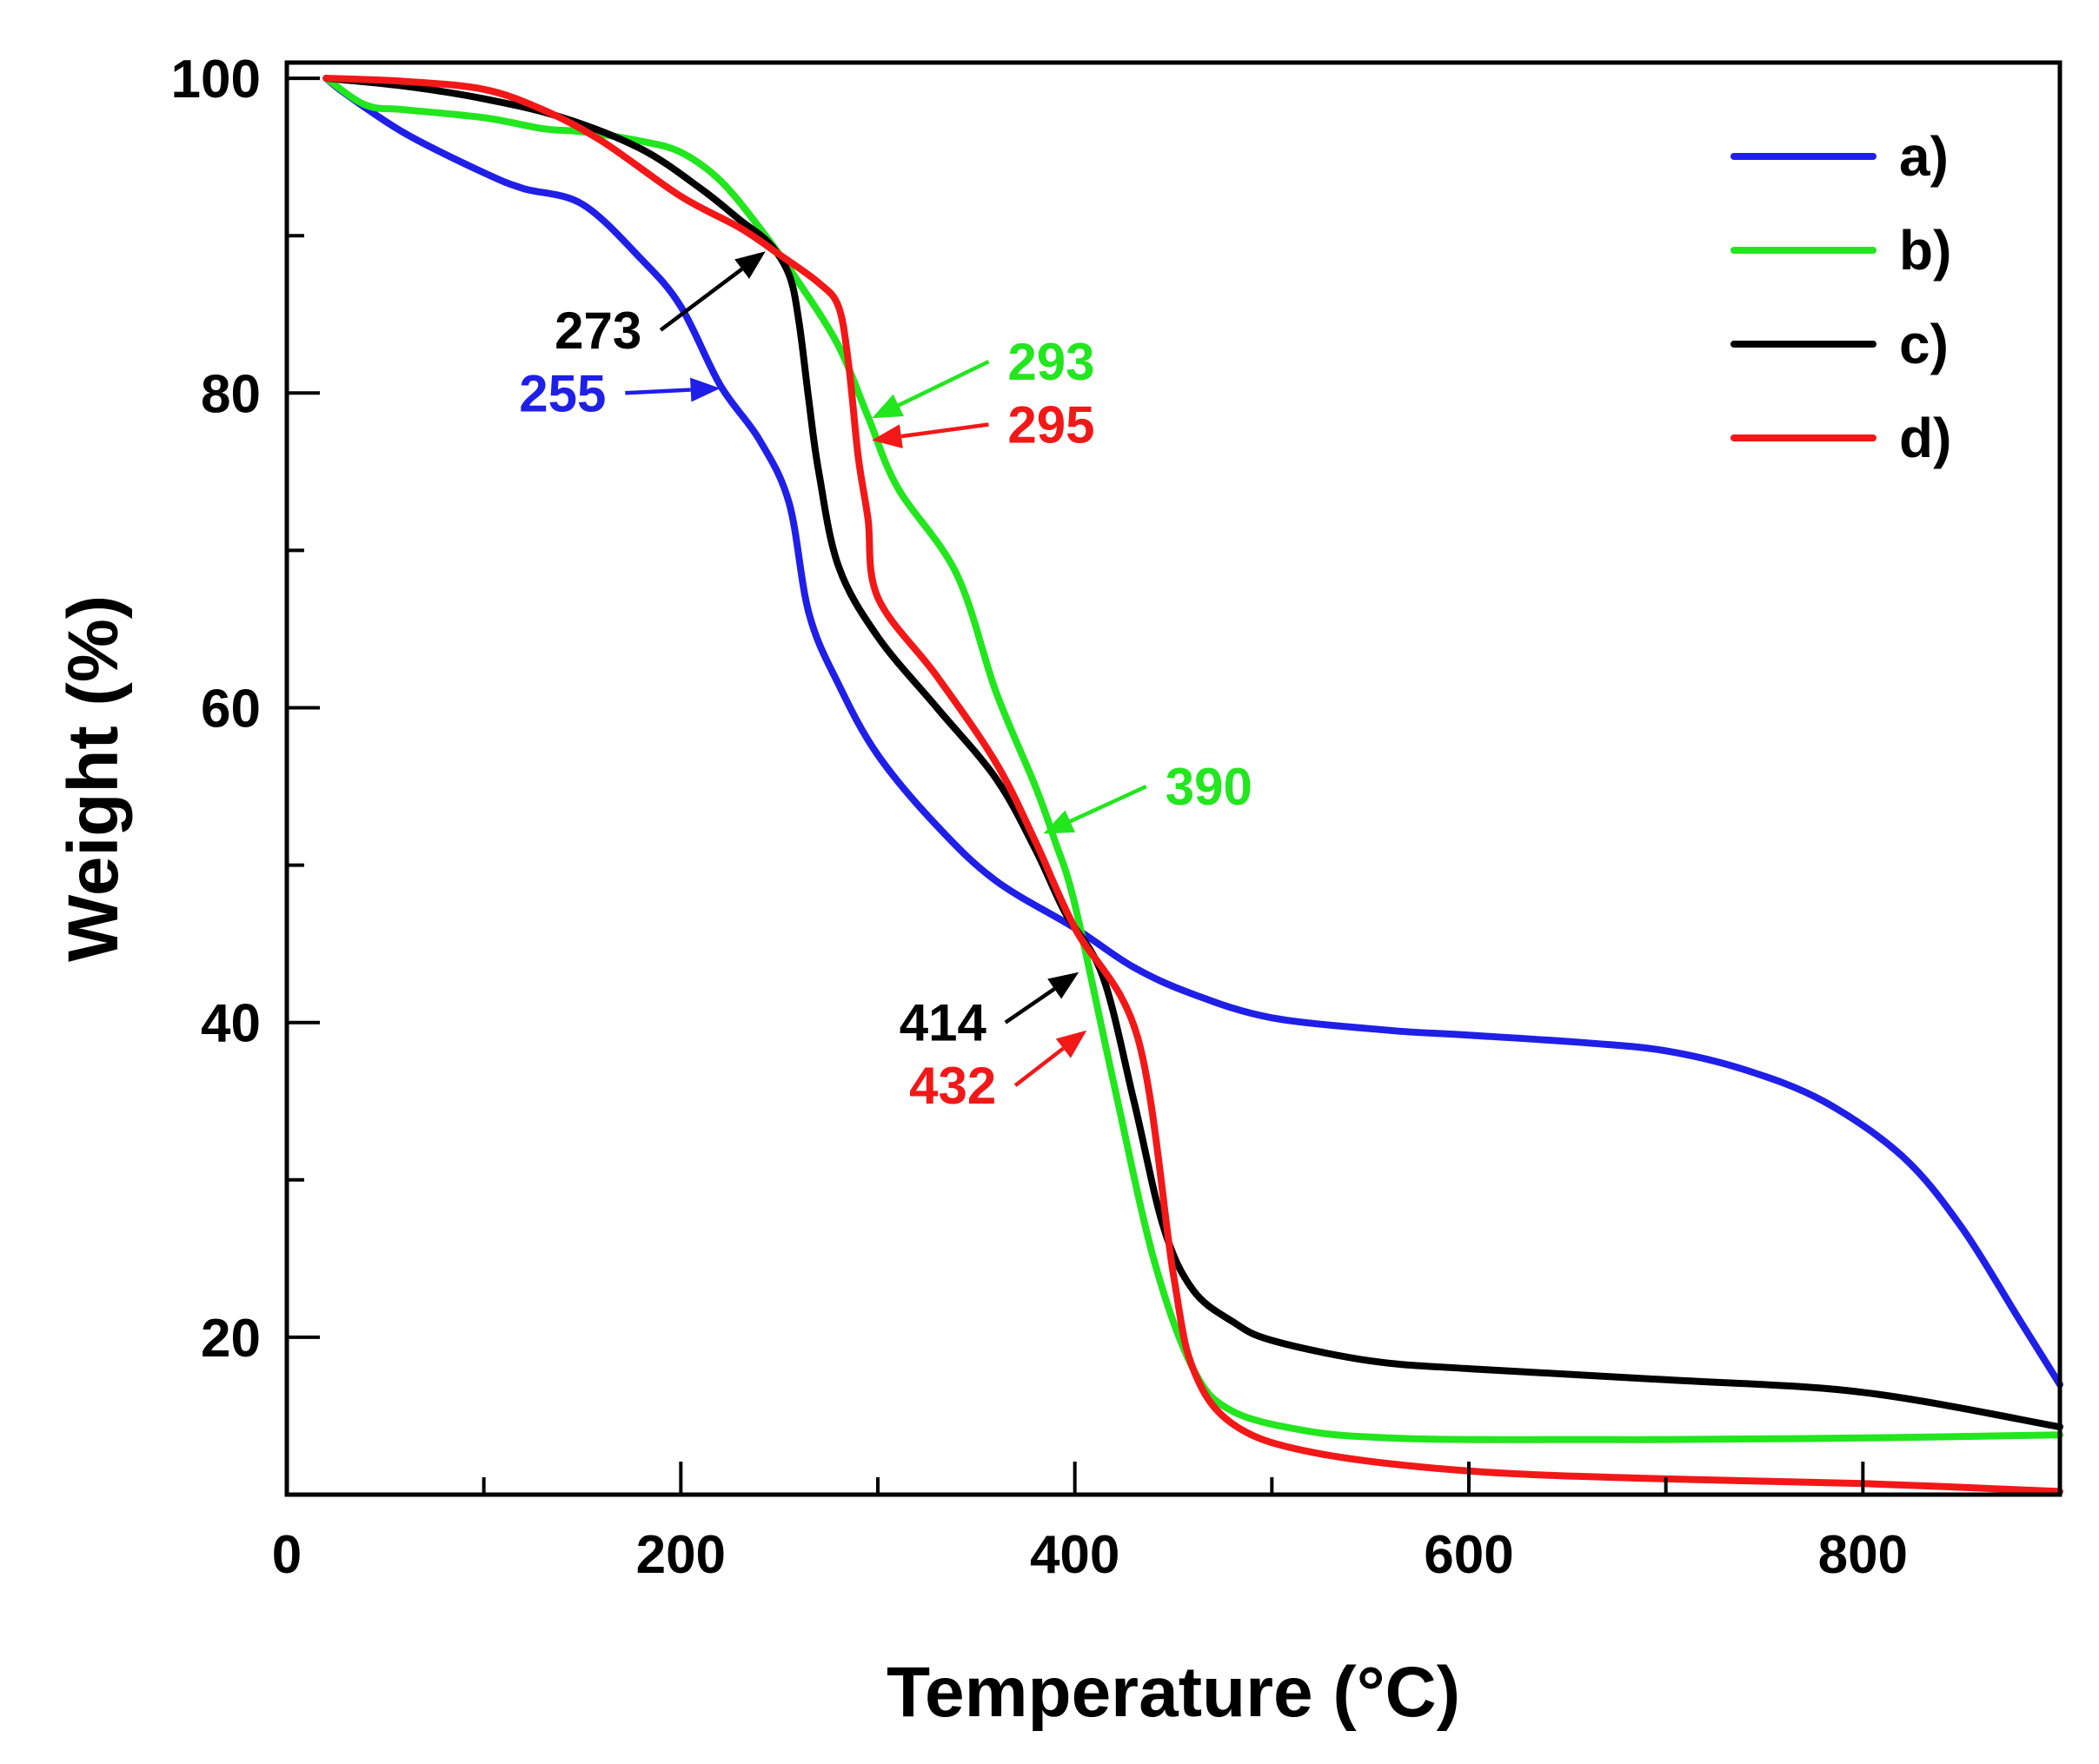  What do you see at coordinates (1925, 250) in the screenshot?
I see `legend-label-b: b)` at bounding box center [1925, 250].